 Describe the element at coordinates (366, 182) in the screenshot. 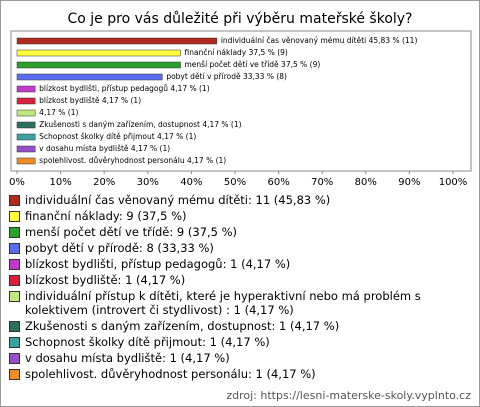

I see `x-tick-label: 80%` at that location.